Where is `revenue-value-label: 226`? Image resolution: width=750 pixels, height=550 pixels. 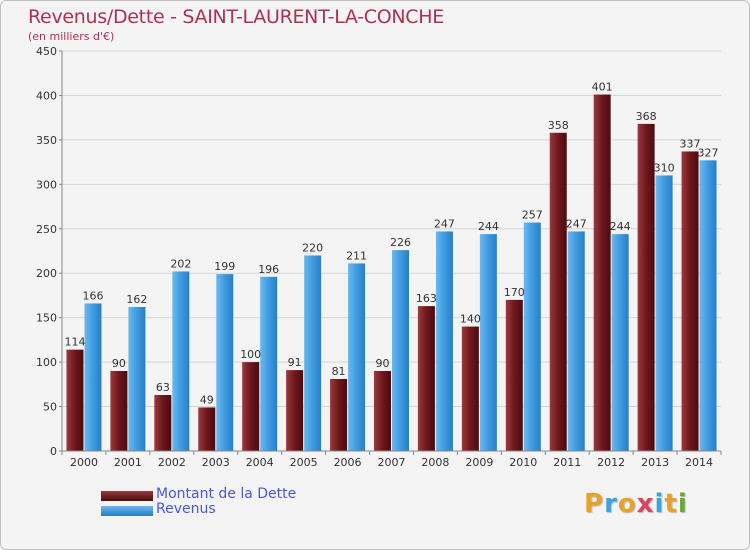 revenue-value-label: 226 is located at coordinates (400, 242).